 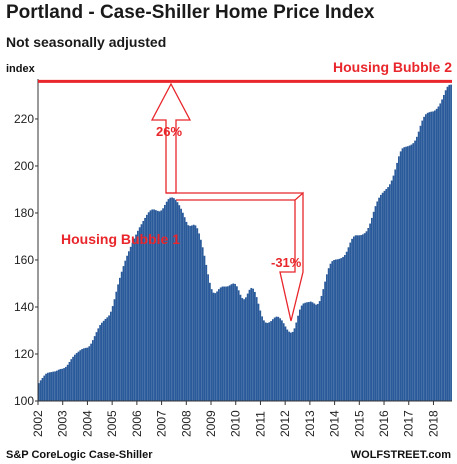 What do you see at coordinates (24, 213) in the screenshot?
I see `y-tick-label: 180` at bounding box center [24, 213].